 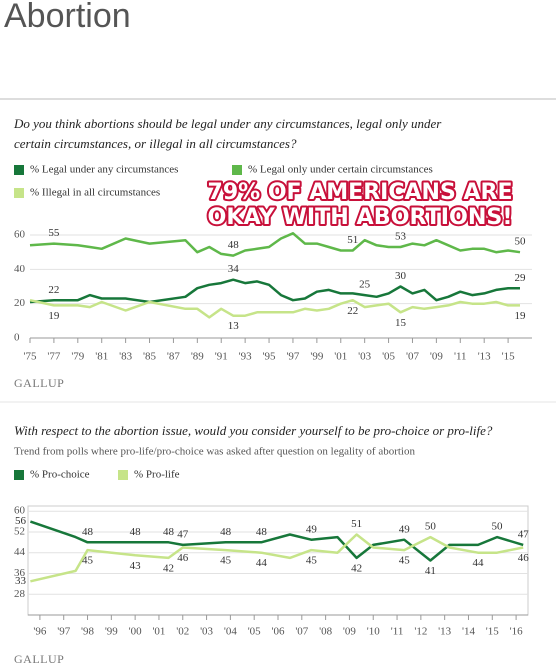 I want to click on x-tick-label: '10, so click(x=373, y=632).